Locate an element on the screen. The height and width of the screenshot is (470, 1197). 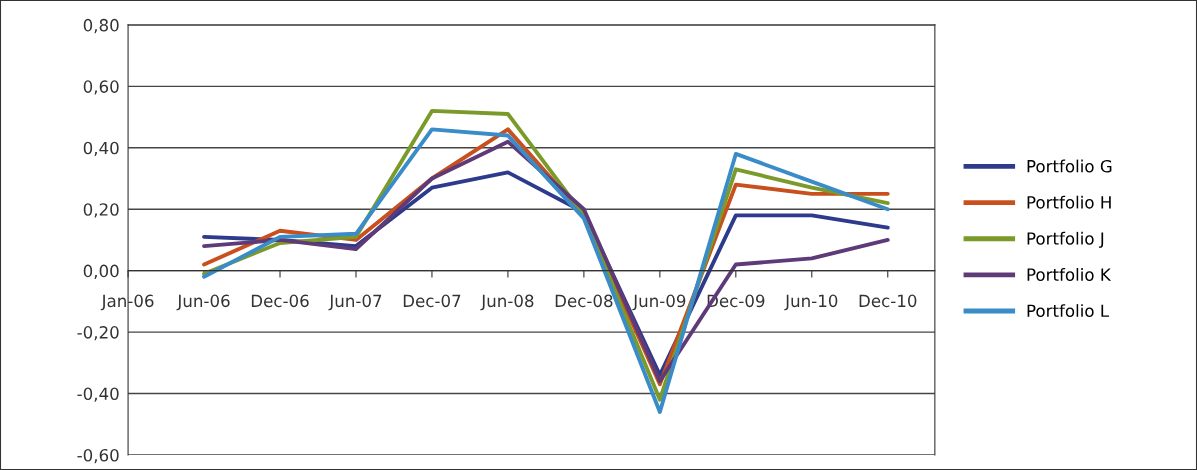
y-tick-label: 0,40 is located at coordinates (101, 149).